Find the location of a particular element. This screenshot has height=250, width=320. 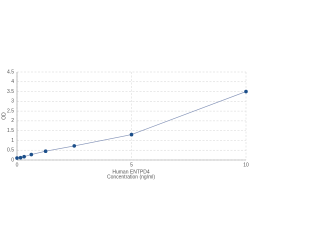

x-tick-label: 5 is located at coordinates (131, 165).